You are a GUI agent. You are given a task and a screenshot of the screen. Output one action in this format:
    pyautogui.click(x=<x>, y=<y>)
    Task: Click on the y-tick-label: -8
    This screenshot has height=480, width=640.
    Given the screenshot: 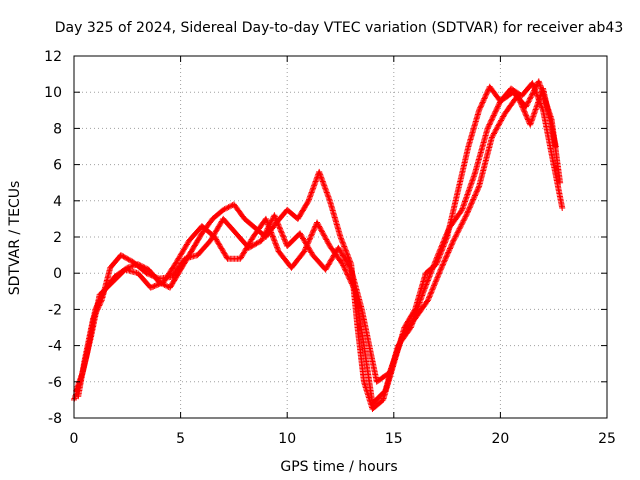 What is the action you would take?
    pyautogui.click(x=55, y=419)
    